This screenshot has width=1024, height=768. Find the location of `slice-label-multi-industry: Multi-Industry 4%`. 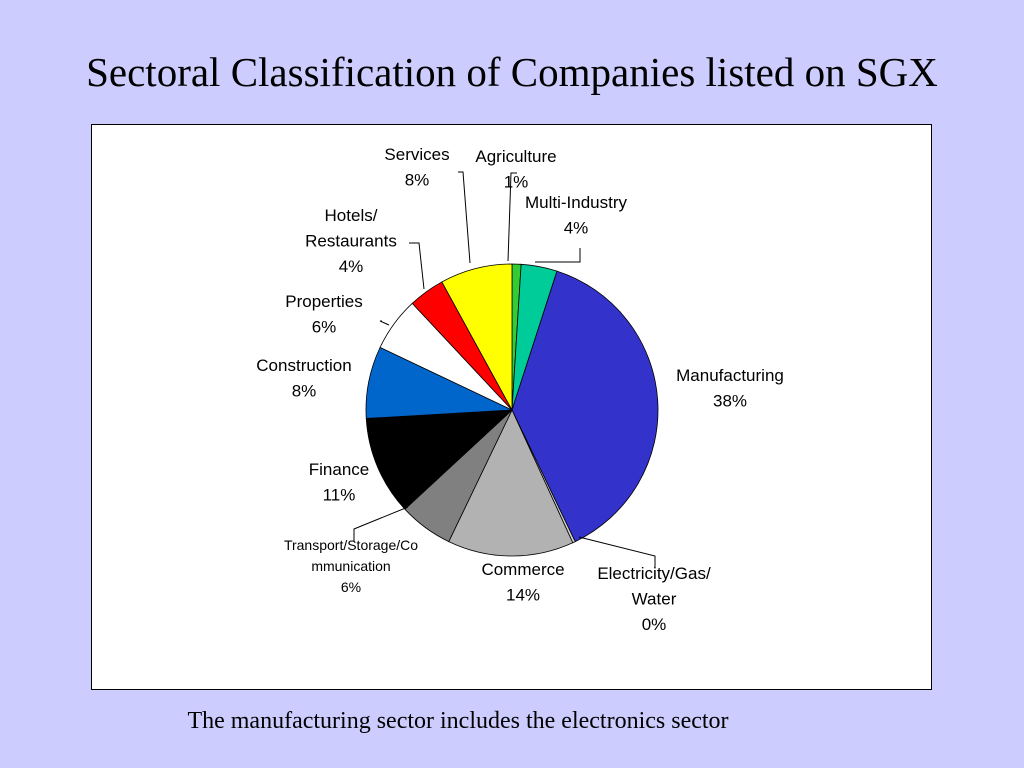

slice-label-multi-industry: Multi-Industry 4% is located at coordinates (576, 215).